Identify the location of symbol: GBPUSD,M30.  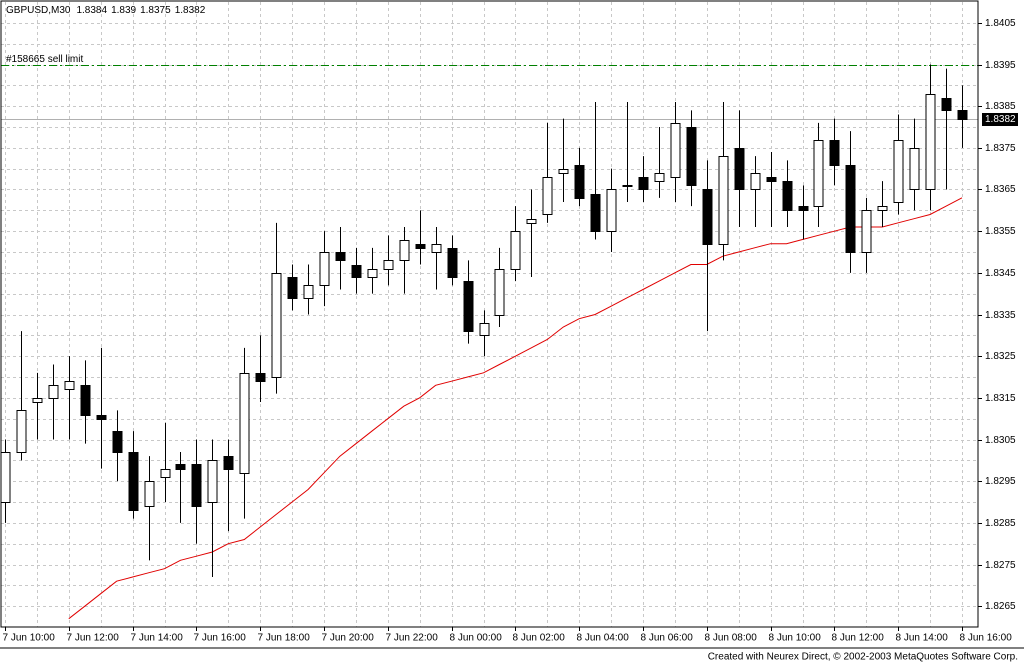
(38, 10).